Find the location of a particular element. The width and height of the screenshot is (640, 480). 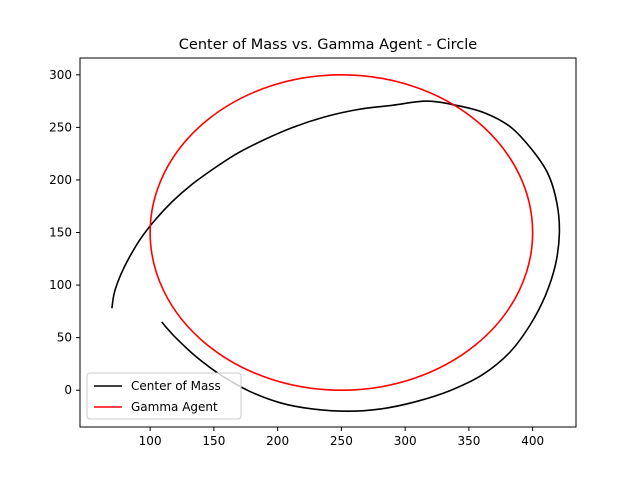

chart-title: Center of Mass vs. Gamma Agent - Circle is located at coordinates (328, 45).